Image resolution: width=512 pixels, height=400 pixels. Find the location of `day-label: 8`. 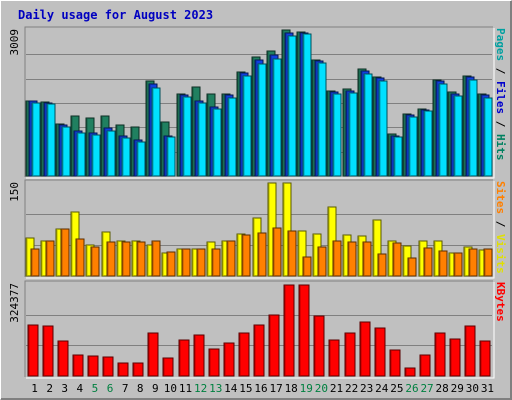

day-label: 8 is located at coordinates (140, 388).